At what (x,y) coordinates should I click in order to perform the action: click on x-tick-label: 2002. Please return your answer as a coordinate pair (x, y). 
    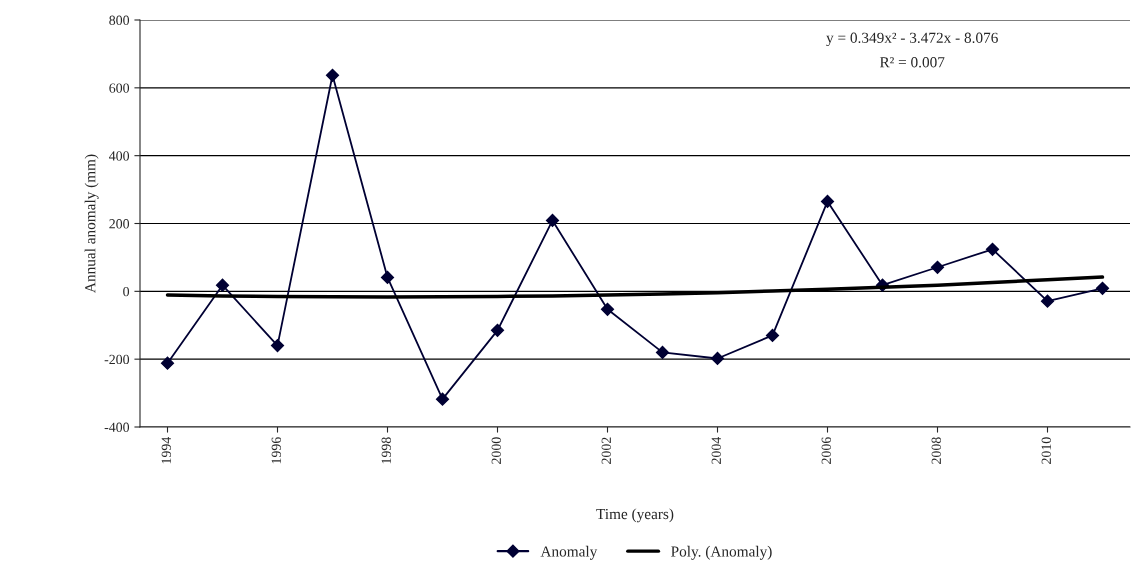
    Looking at the image, I should click on (606, 450).